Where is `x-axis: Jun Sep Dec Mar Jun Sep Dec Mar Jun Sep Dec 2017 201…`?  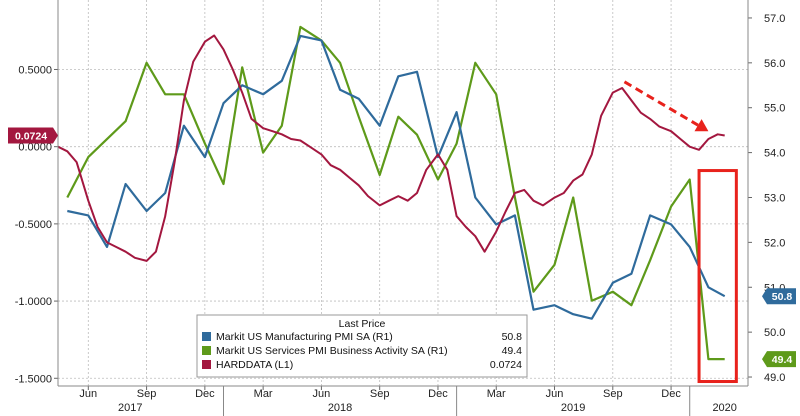
x-axis: Jun Sep Dec Mar Jun Sep Dec Mar Jun Sep Dec 2017 201… is located at coordinates (403, 400).